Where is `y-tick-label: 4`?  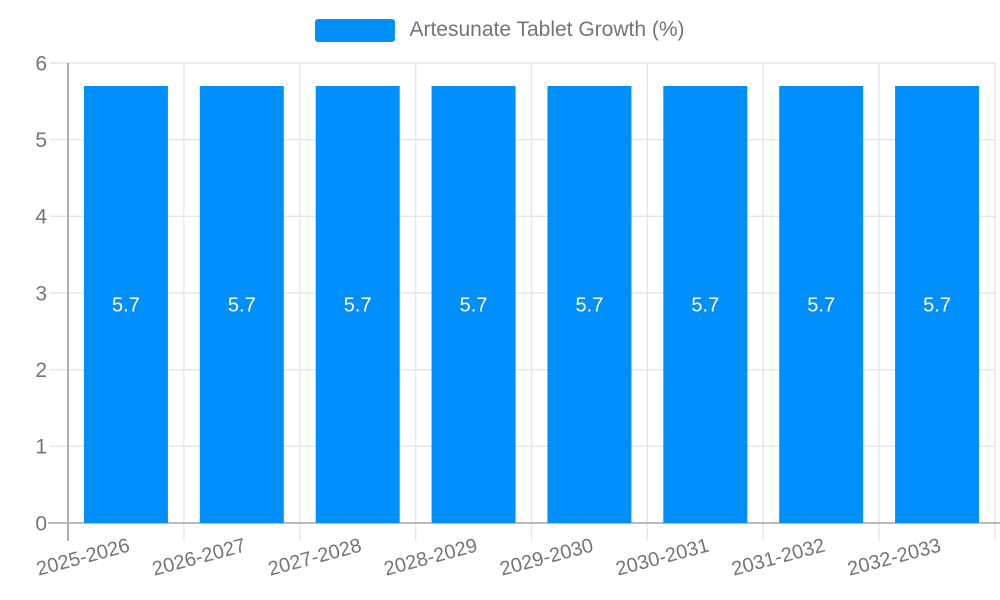 y-tick-label: 4 is located at coordinates (41, 217).